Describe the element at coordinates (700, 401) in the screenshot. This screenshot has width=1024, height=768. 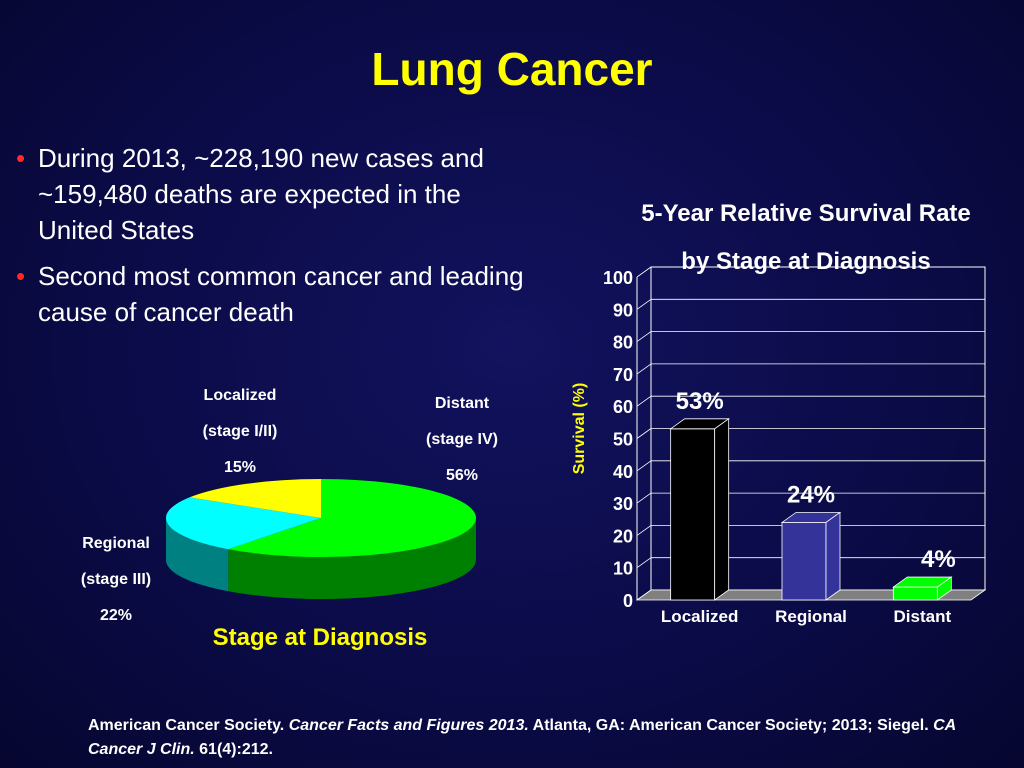
I see `bar-value-label: 53%` at that location.